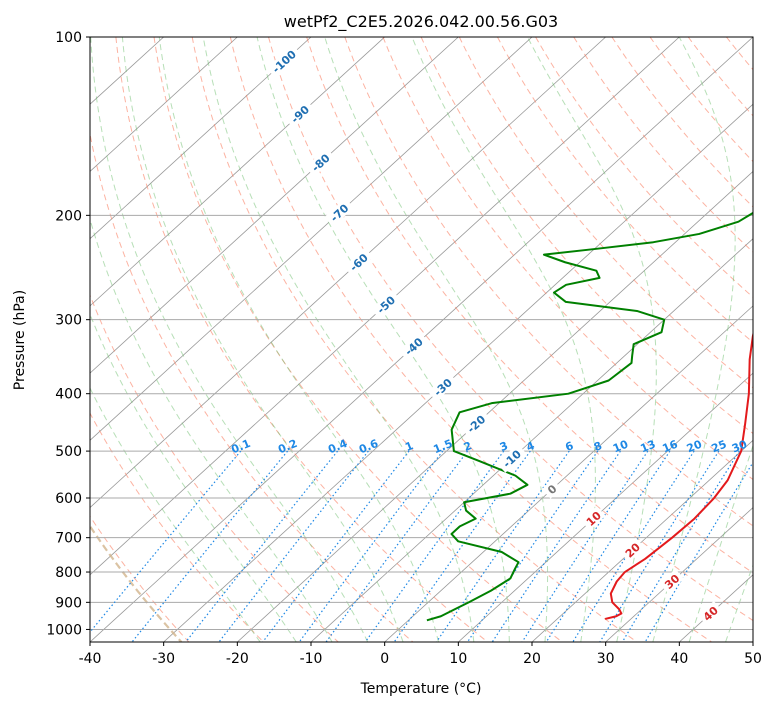  I want to click on mixing-ratio-label: 36, so click(760, 447).